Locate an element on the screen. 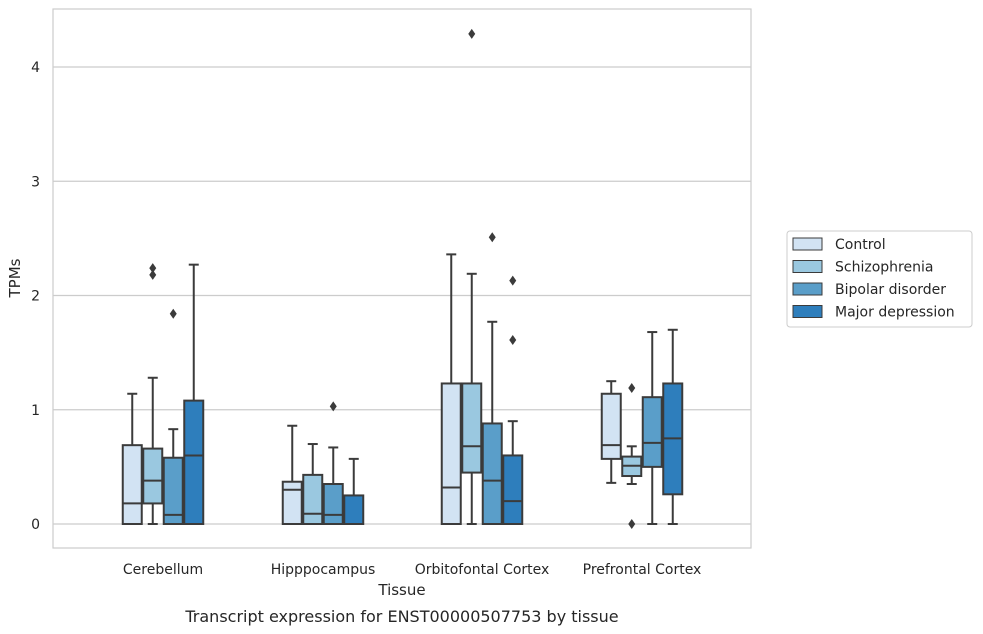 This screenshot has width=983, height=634. x-axis-label: Tissue is located at coordinates (401, 590).